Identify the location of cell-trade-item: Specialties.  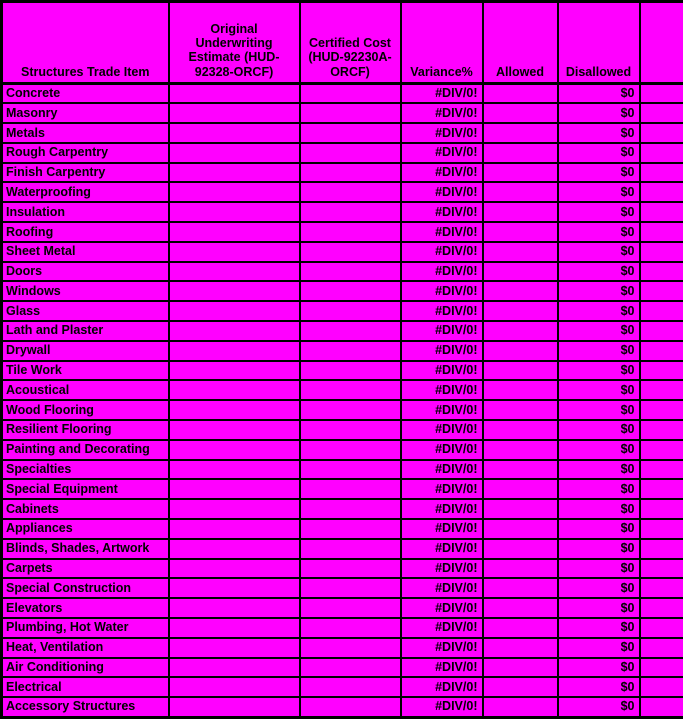
(85, 470).